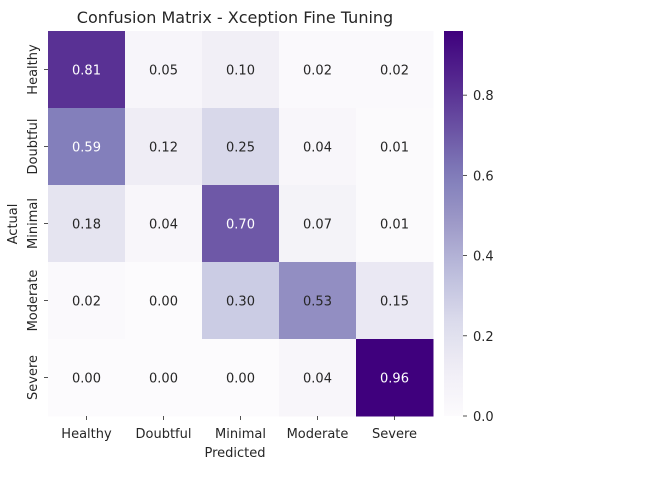  I want to click on cell-value-label: 0.30, so click(240, 302).